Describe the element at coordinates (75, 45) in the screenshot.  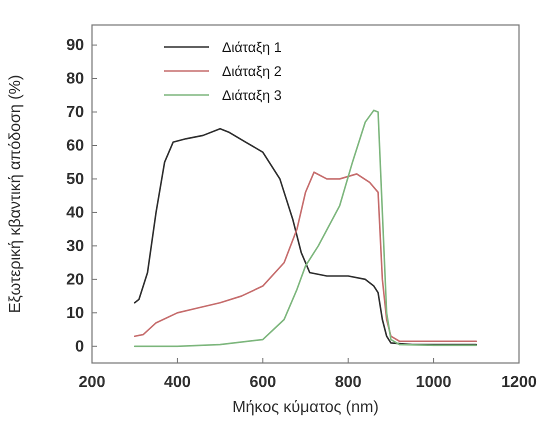
I see `y-tick-label: 90` at that location.